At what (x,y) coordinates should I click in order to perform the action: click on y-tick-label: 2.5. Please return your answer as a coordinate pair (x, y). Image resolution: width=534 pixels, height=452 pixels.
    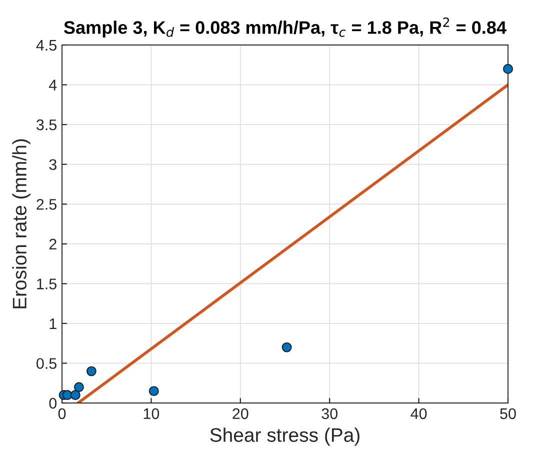
    Looking at the image, I should click on (46, 204).